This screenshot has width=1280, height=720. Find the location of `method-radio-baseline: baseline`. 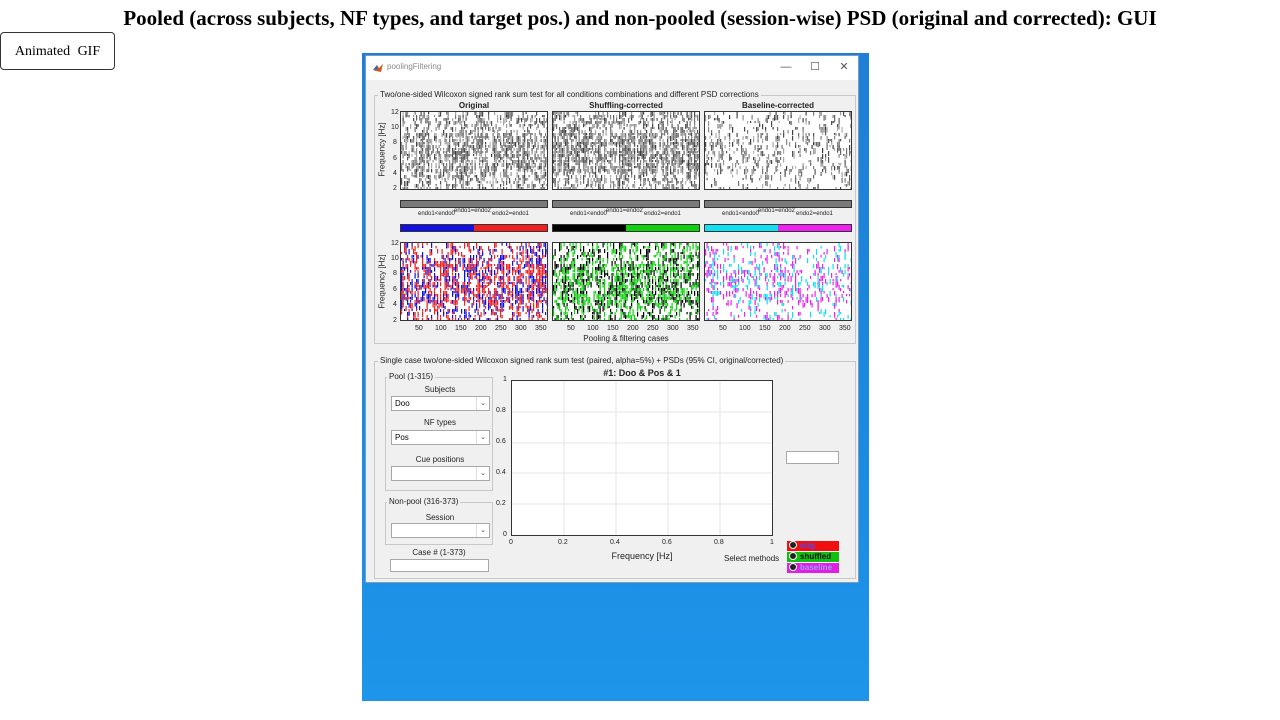

method-radio-baseline: baseline is located at coordinates (813, 567).